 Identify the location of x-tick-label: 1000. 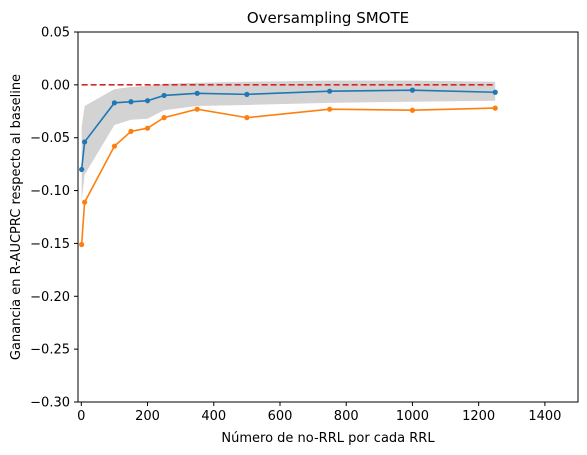
(412, 416).